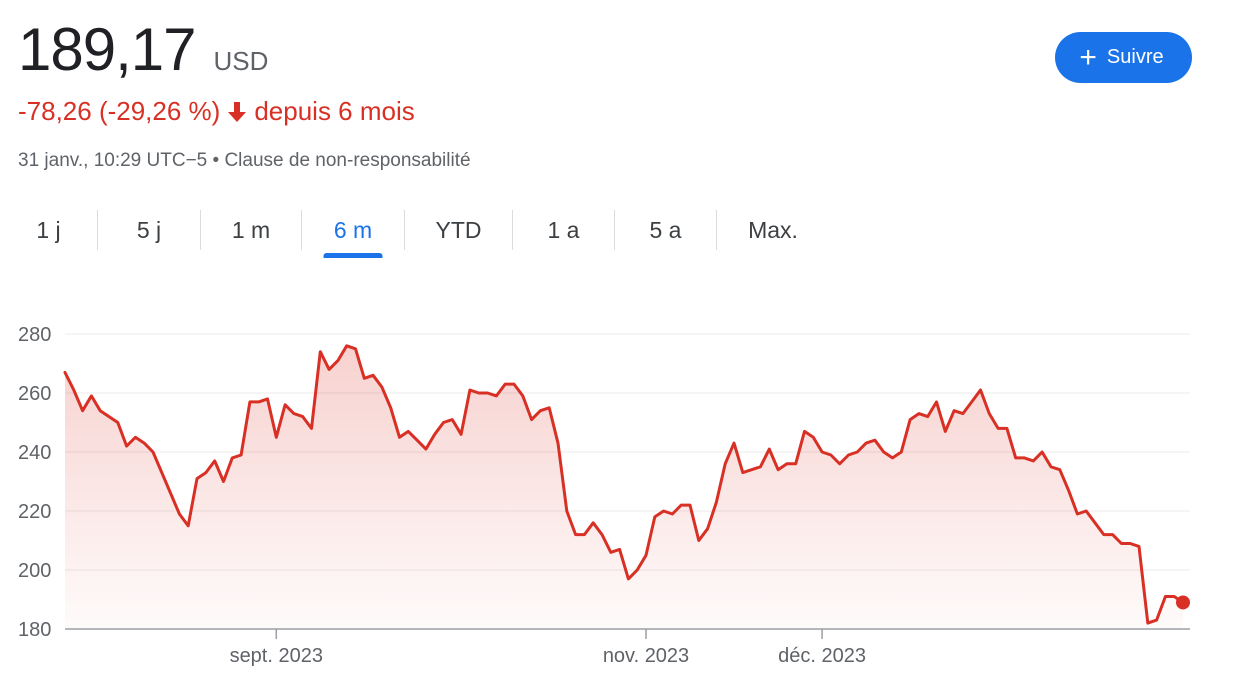  What do you see at coordinates (34, 394) in the screenshot?
I see `y-tick-label: 260` at bounding box center [34, 394].